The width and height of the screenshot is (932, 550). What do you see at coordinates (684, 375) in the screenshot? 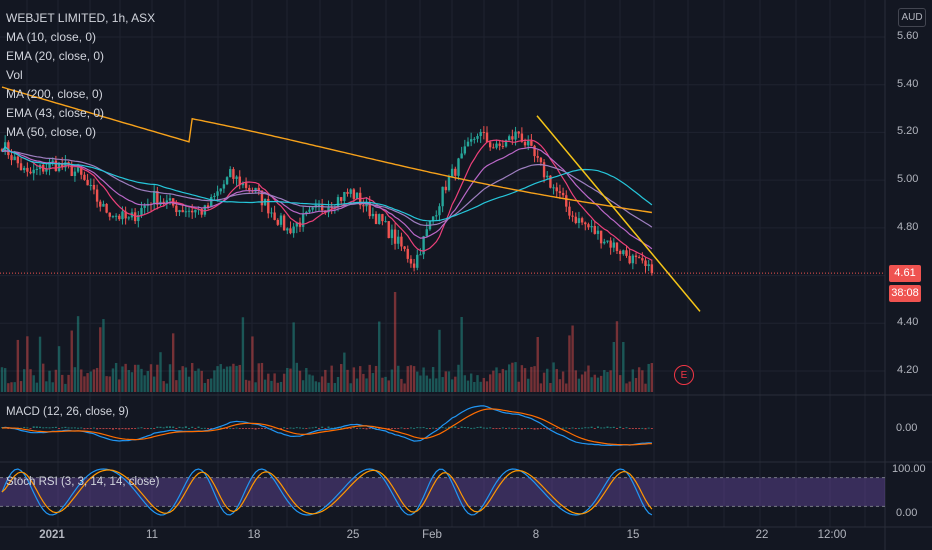
I see `earnings-icon: E` at bounding box center [684, 375].